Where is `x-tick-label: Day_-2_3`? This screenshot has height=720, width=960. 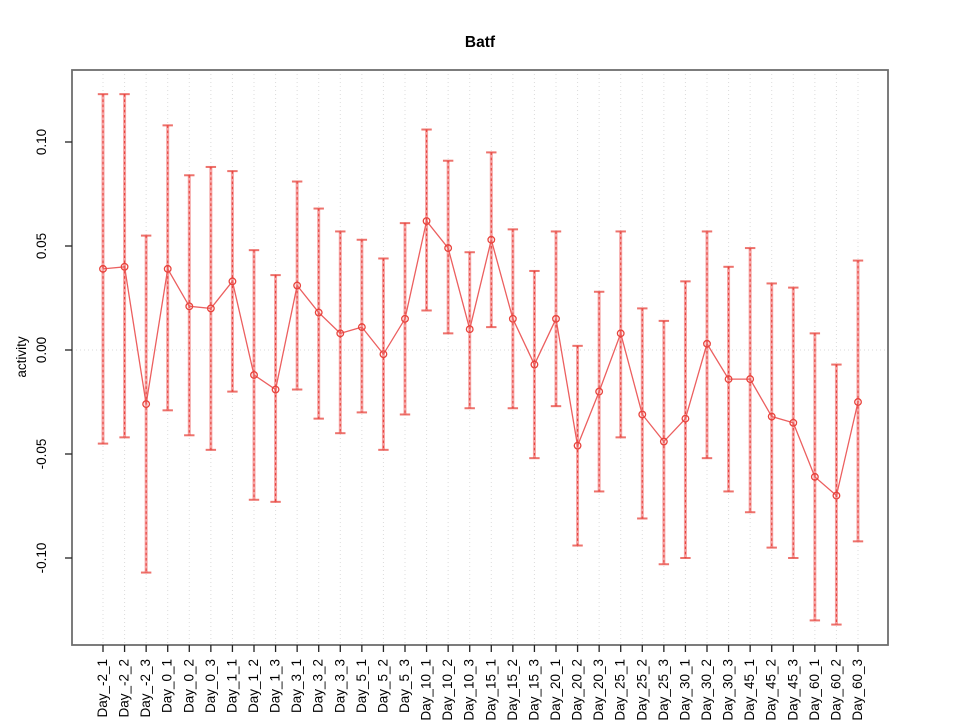 x-tick-label: Day_-2_3 is located at coordinates (145, 688).